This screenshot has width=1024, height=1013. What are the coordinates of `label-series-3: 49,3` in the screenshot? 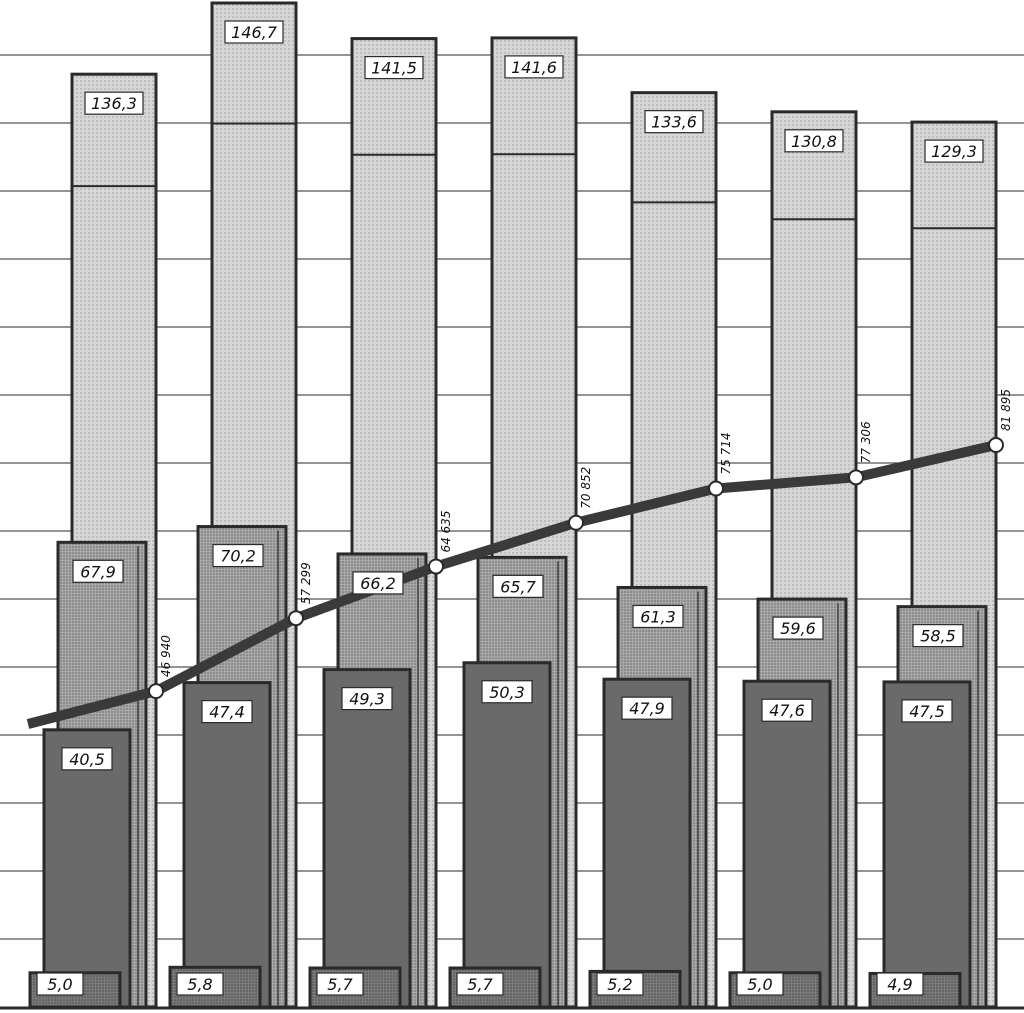 It's located at (367, 699).